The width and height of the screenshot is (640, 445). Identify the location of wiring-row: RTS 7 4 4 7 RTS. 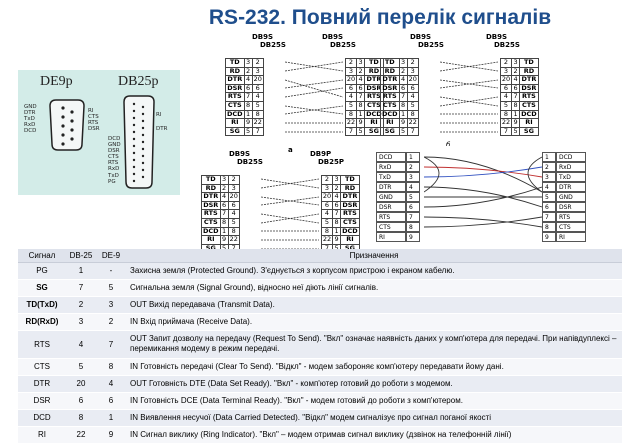
(280, 214).